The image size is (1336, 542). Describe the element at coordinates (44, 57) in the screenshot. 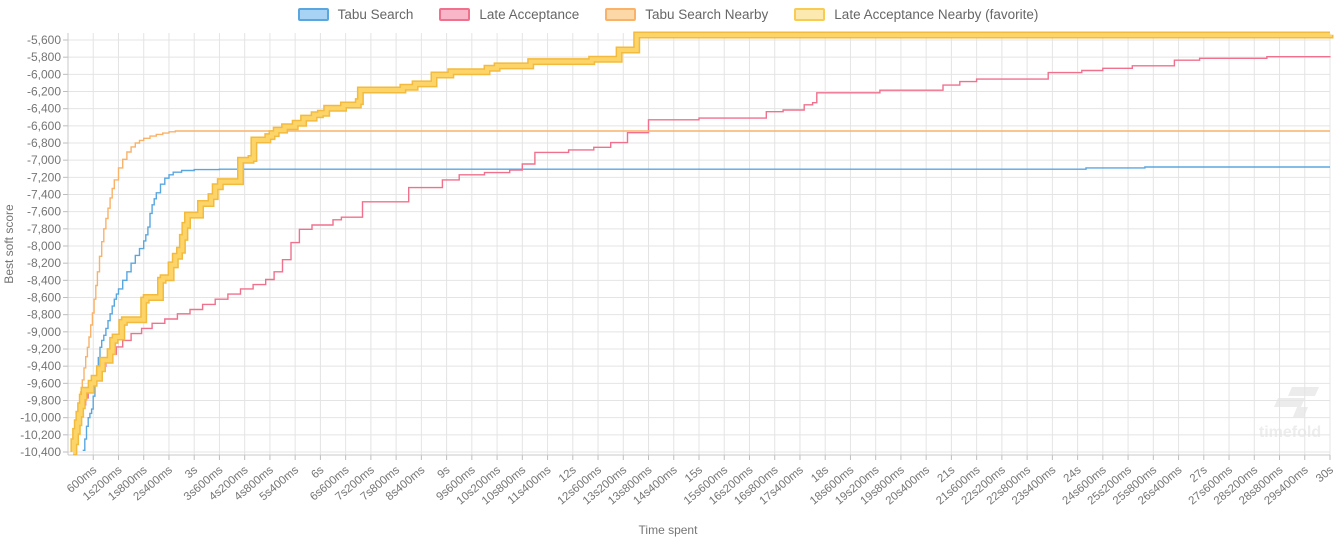

I see `y-tick-label: -5,800` at that location.